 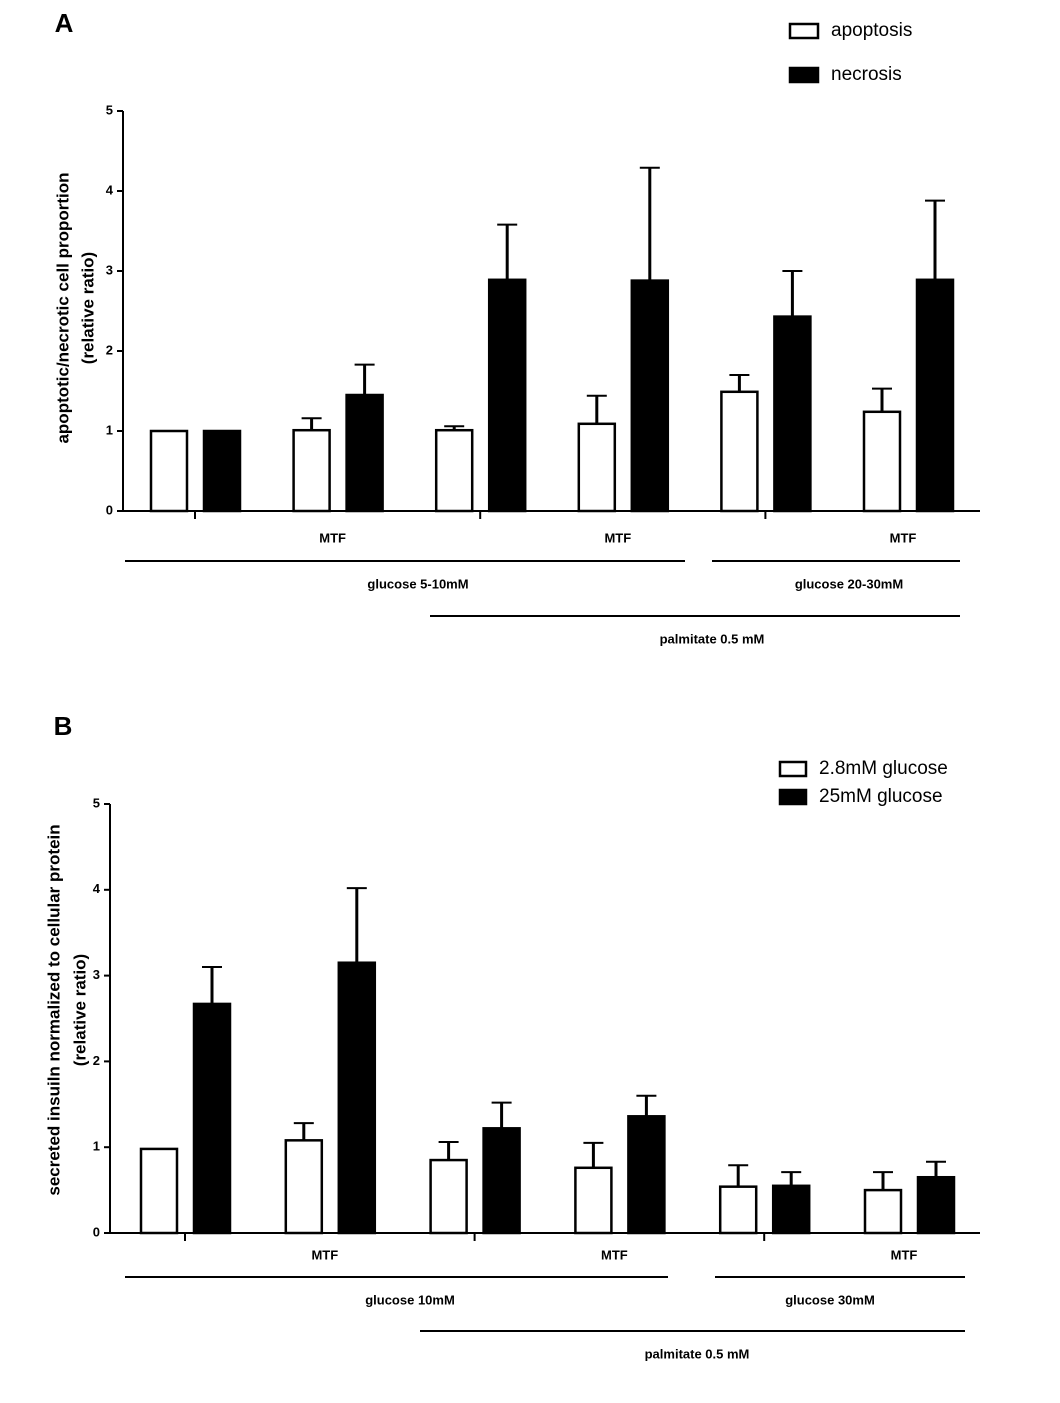 I want to click on bracket-label: glucose 20-30mM, so click(x=849, y=583).